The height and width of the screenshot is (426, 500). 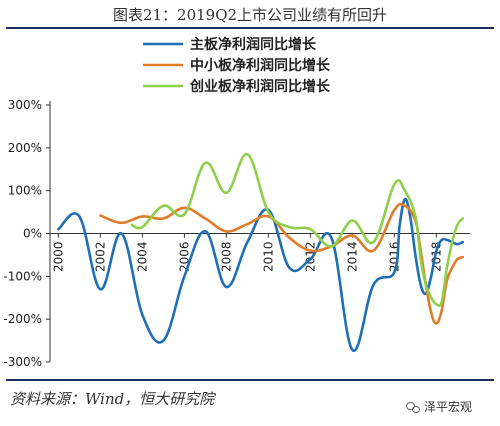 I want to click on x-tick-label: 2014, so click(x=352, y=257).